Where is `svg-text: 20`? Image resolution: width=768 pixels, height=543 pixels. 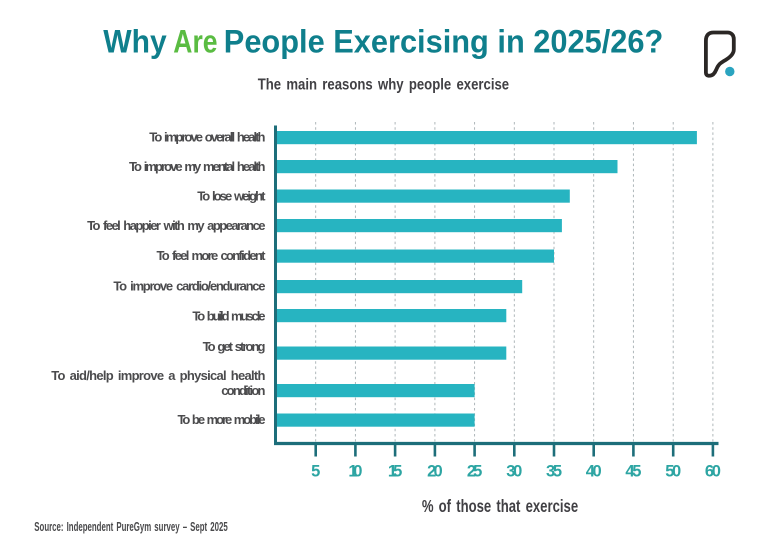
svg-text: 20 is located at coordinates (435, 472).